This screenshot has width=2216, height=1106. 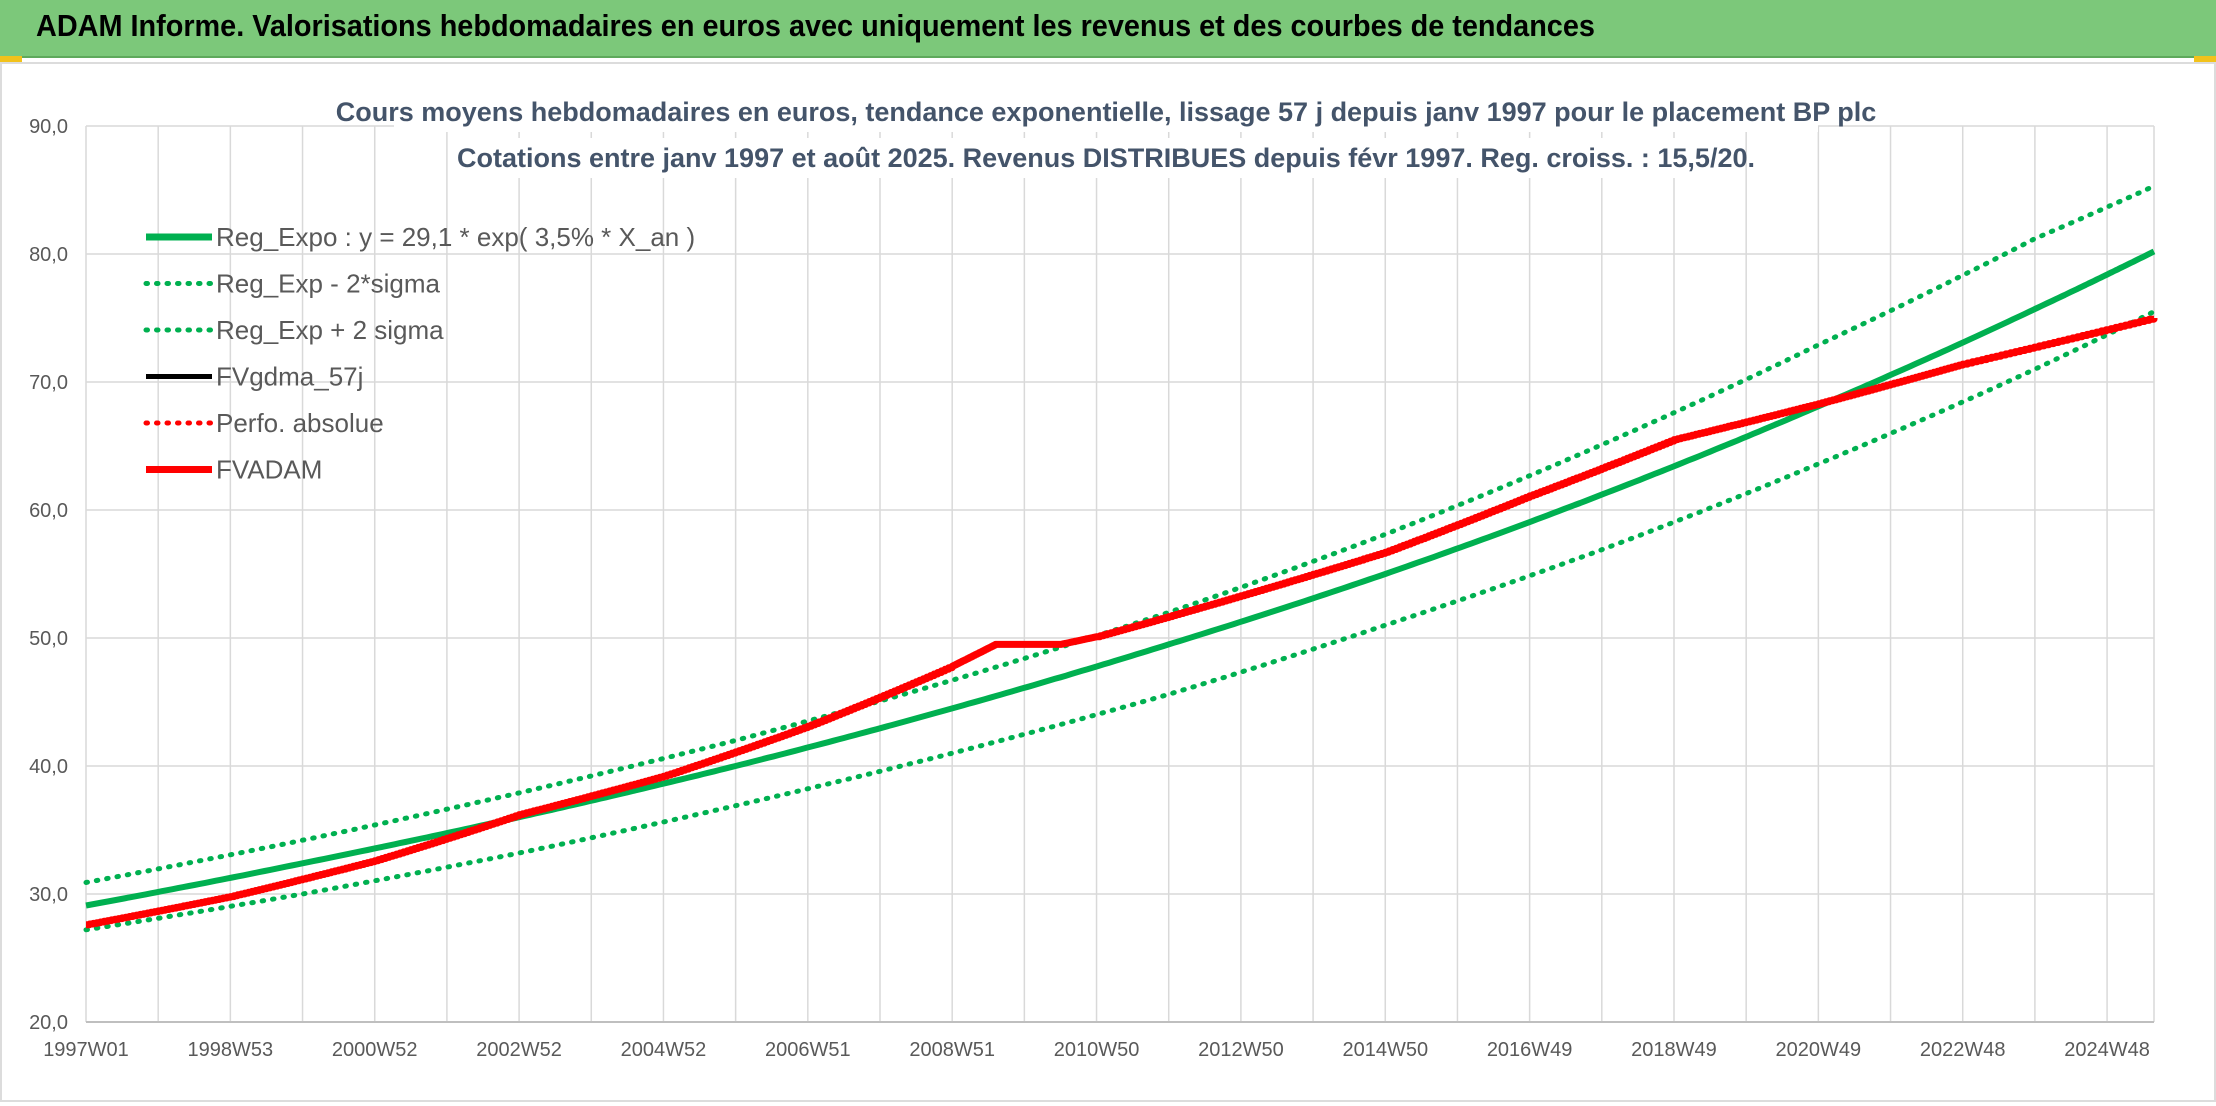 What do you see at coordinates (808, 1050) in the screenshot?
I see `x-tick-label: 2006W51` at bounding box center [808, 1050].